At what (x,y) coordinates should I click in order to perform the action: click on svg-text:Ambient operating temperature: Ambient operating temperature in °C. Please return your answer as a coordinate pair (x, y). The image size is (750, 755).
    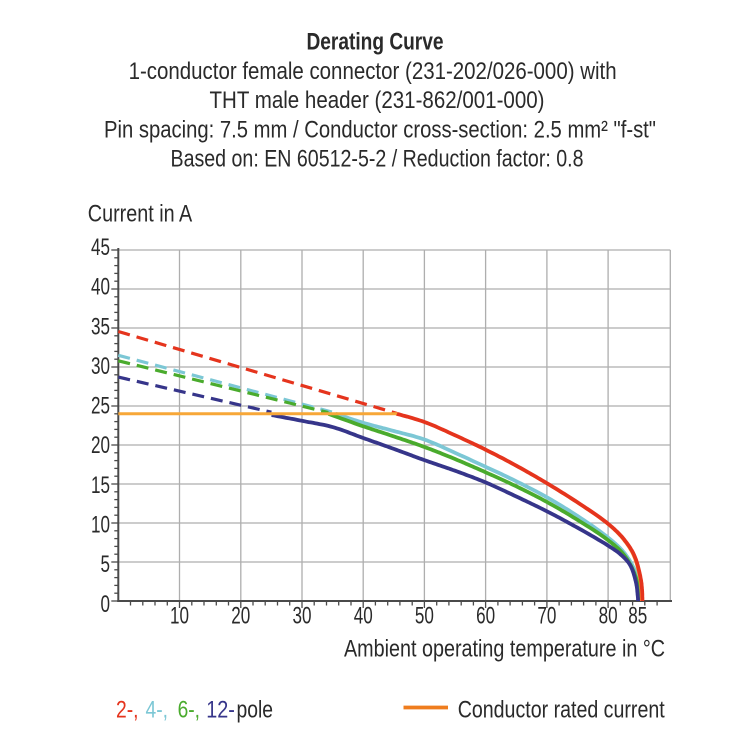
    Looking at the image, I should click on (504, 648).